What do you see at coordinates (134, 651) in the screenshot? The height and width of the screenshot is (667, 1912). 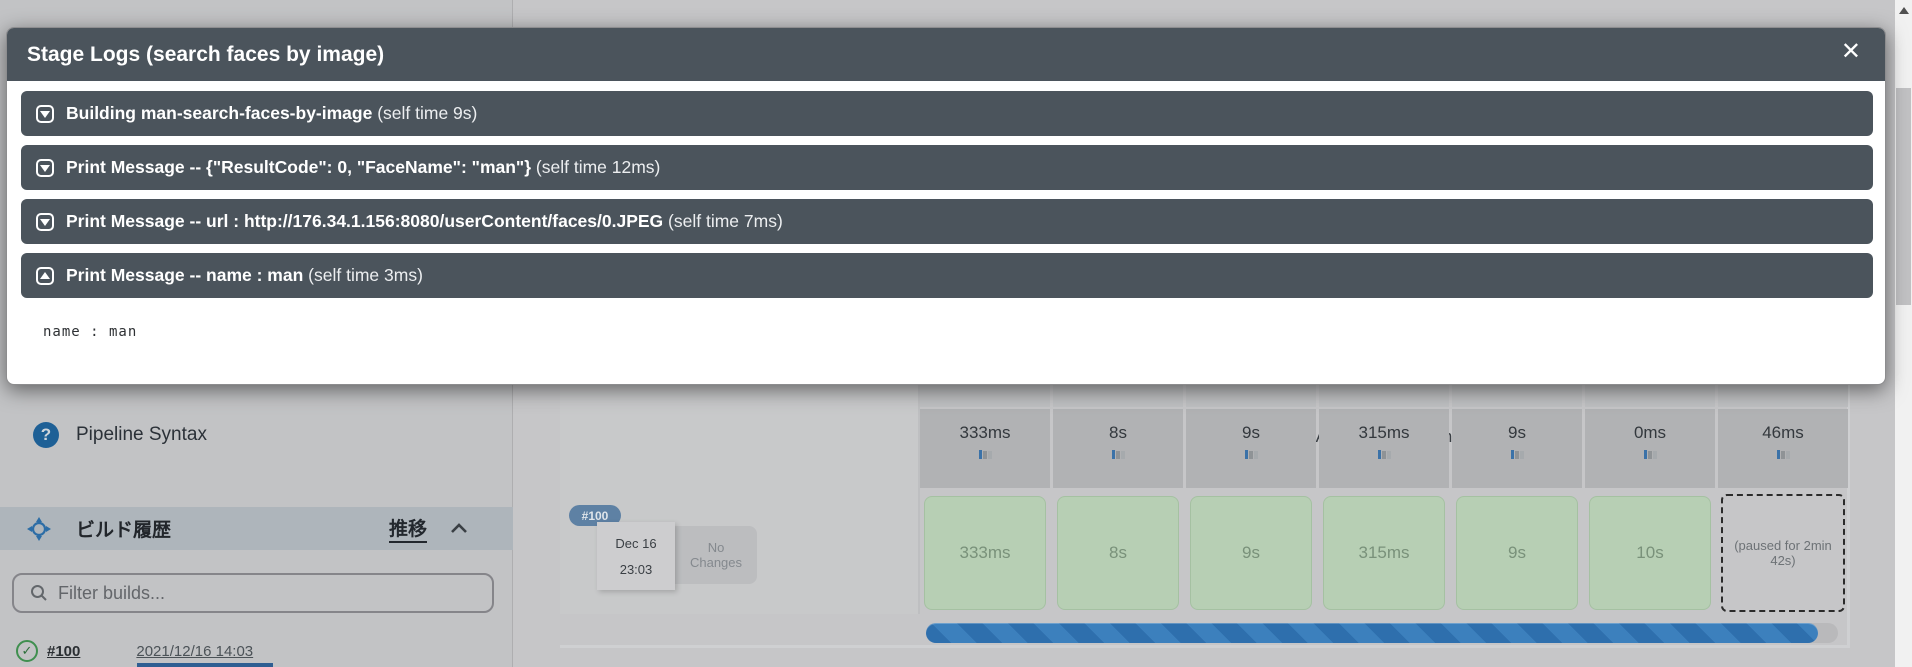 I see `build-history-row: ✓ #100 2021/12/16 14:03` at bounding box center [134, 651].